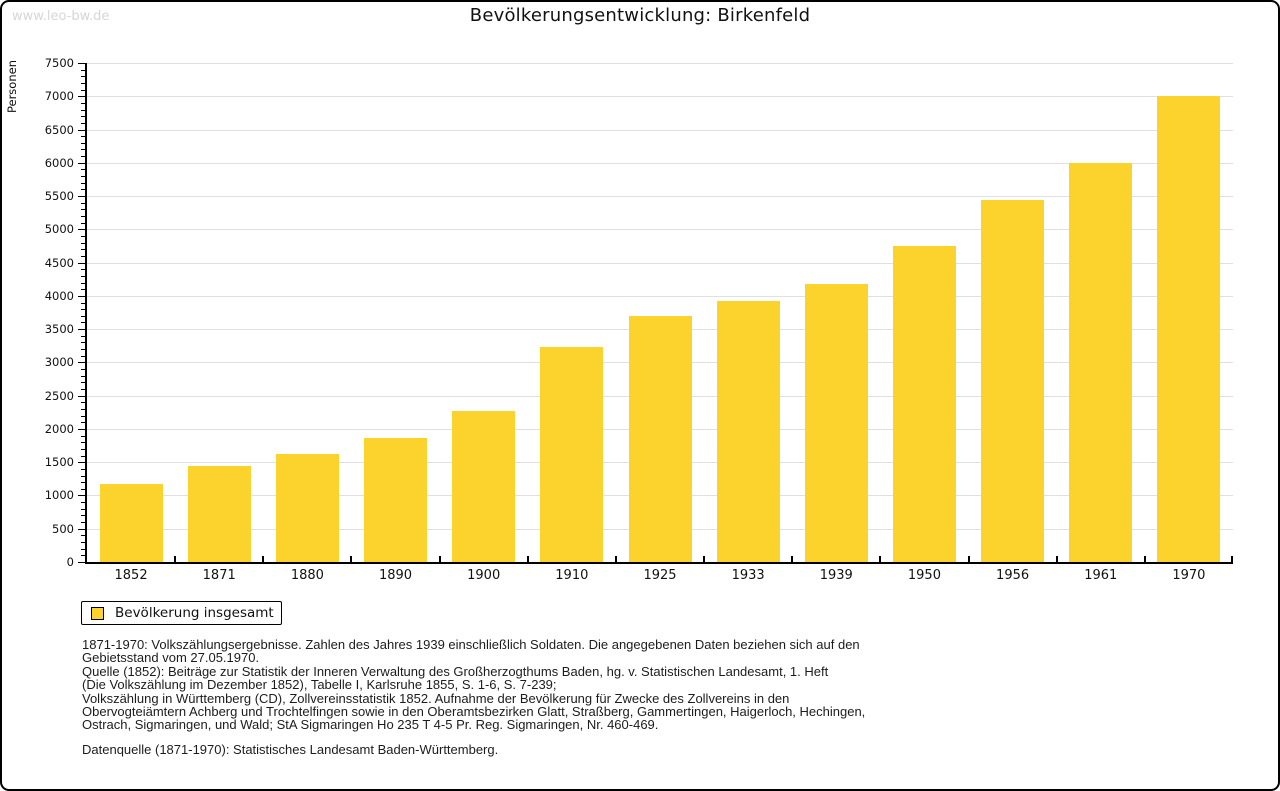  I want to click on x-axis-label-1890: 1890, so click(395, 575).